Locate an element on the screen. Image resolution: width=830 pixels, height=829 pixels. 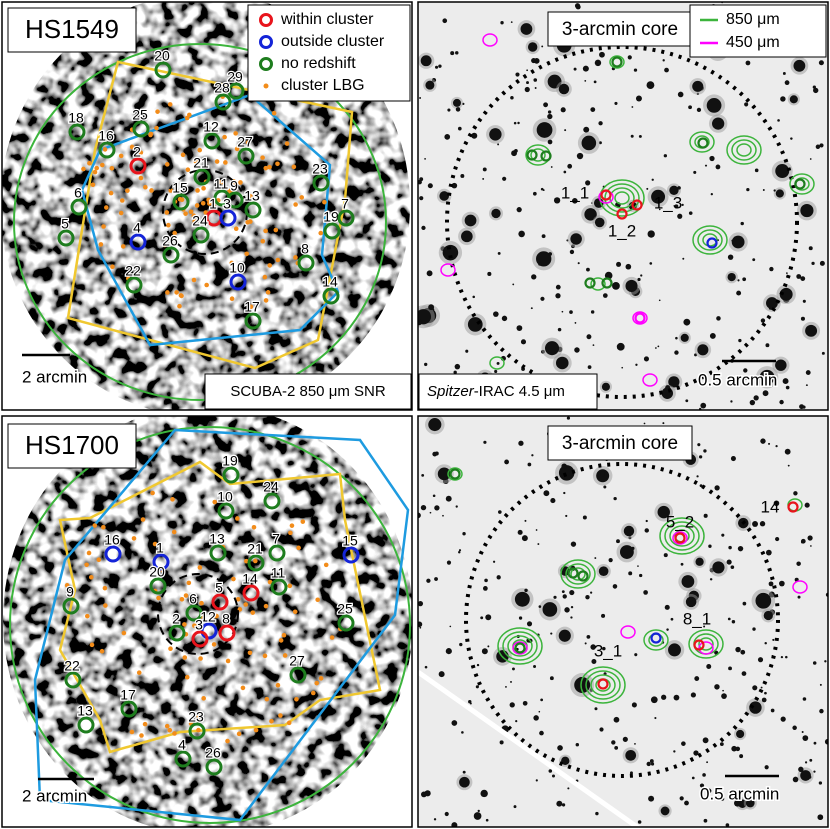
legend-label: within cluster is located at coordinates (327, 19).